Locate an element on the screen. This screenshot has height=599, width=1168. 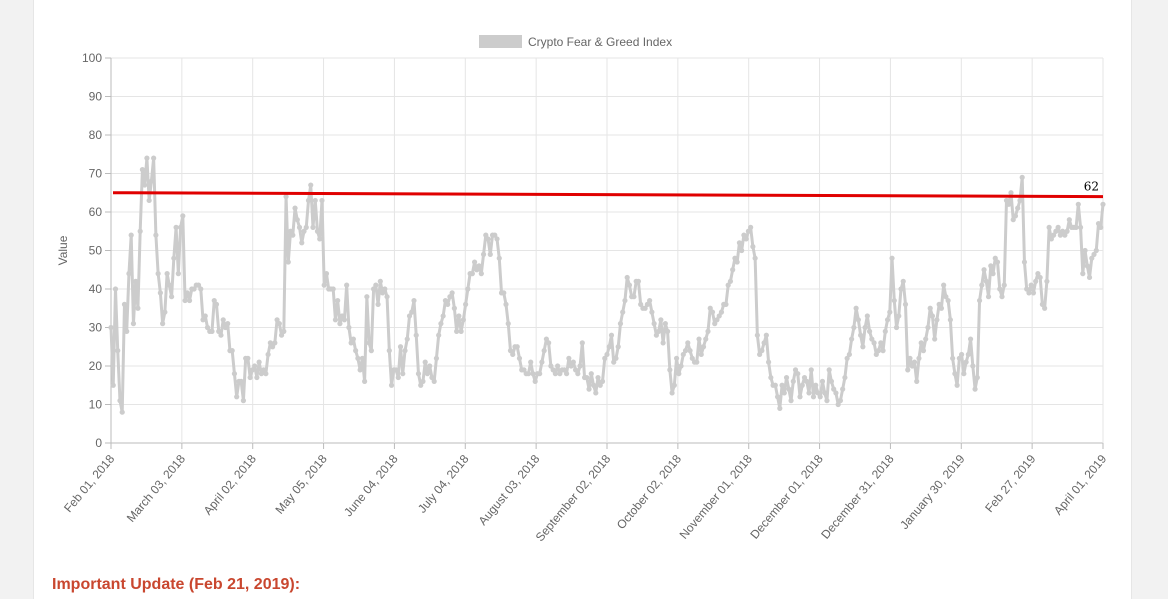
important-update-heading: Important Update (Feb 21, 2019): is located at coordinates (176, 584).